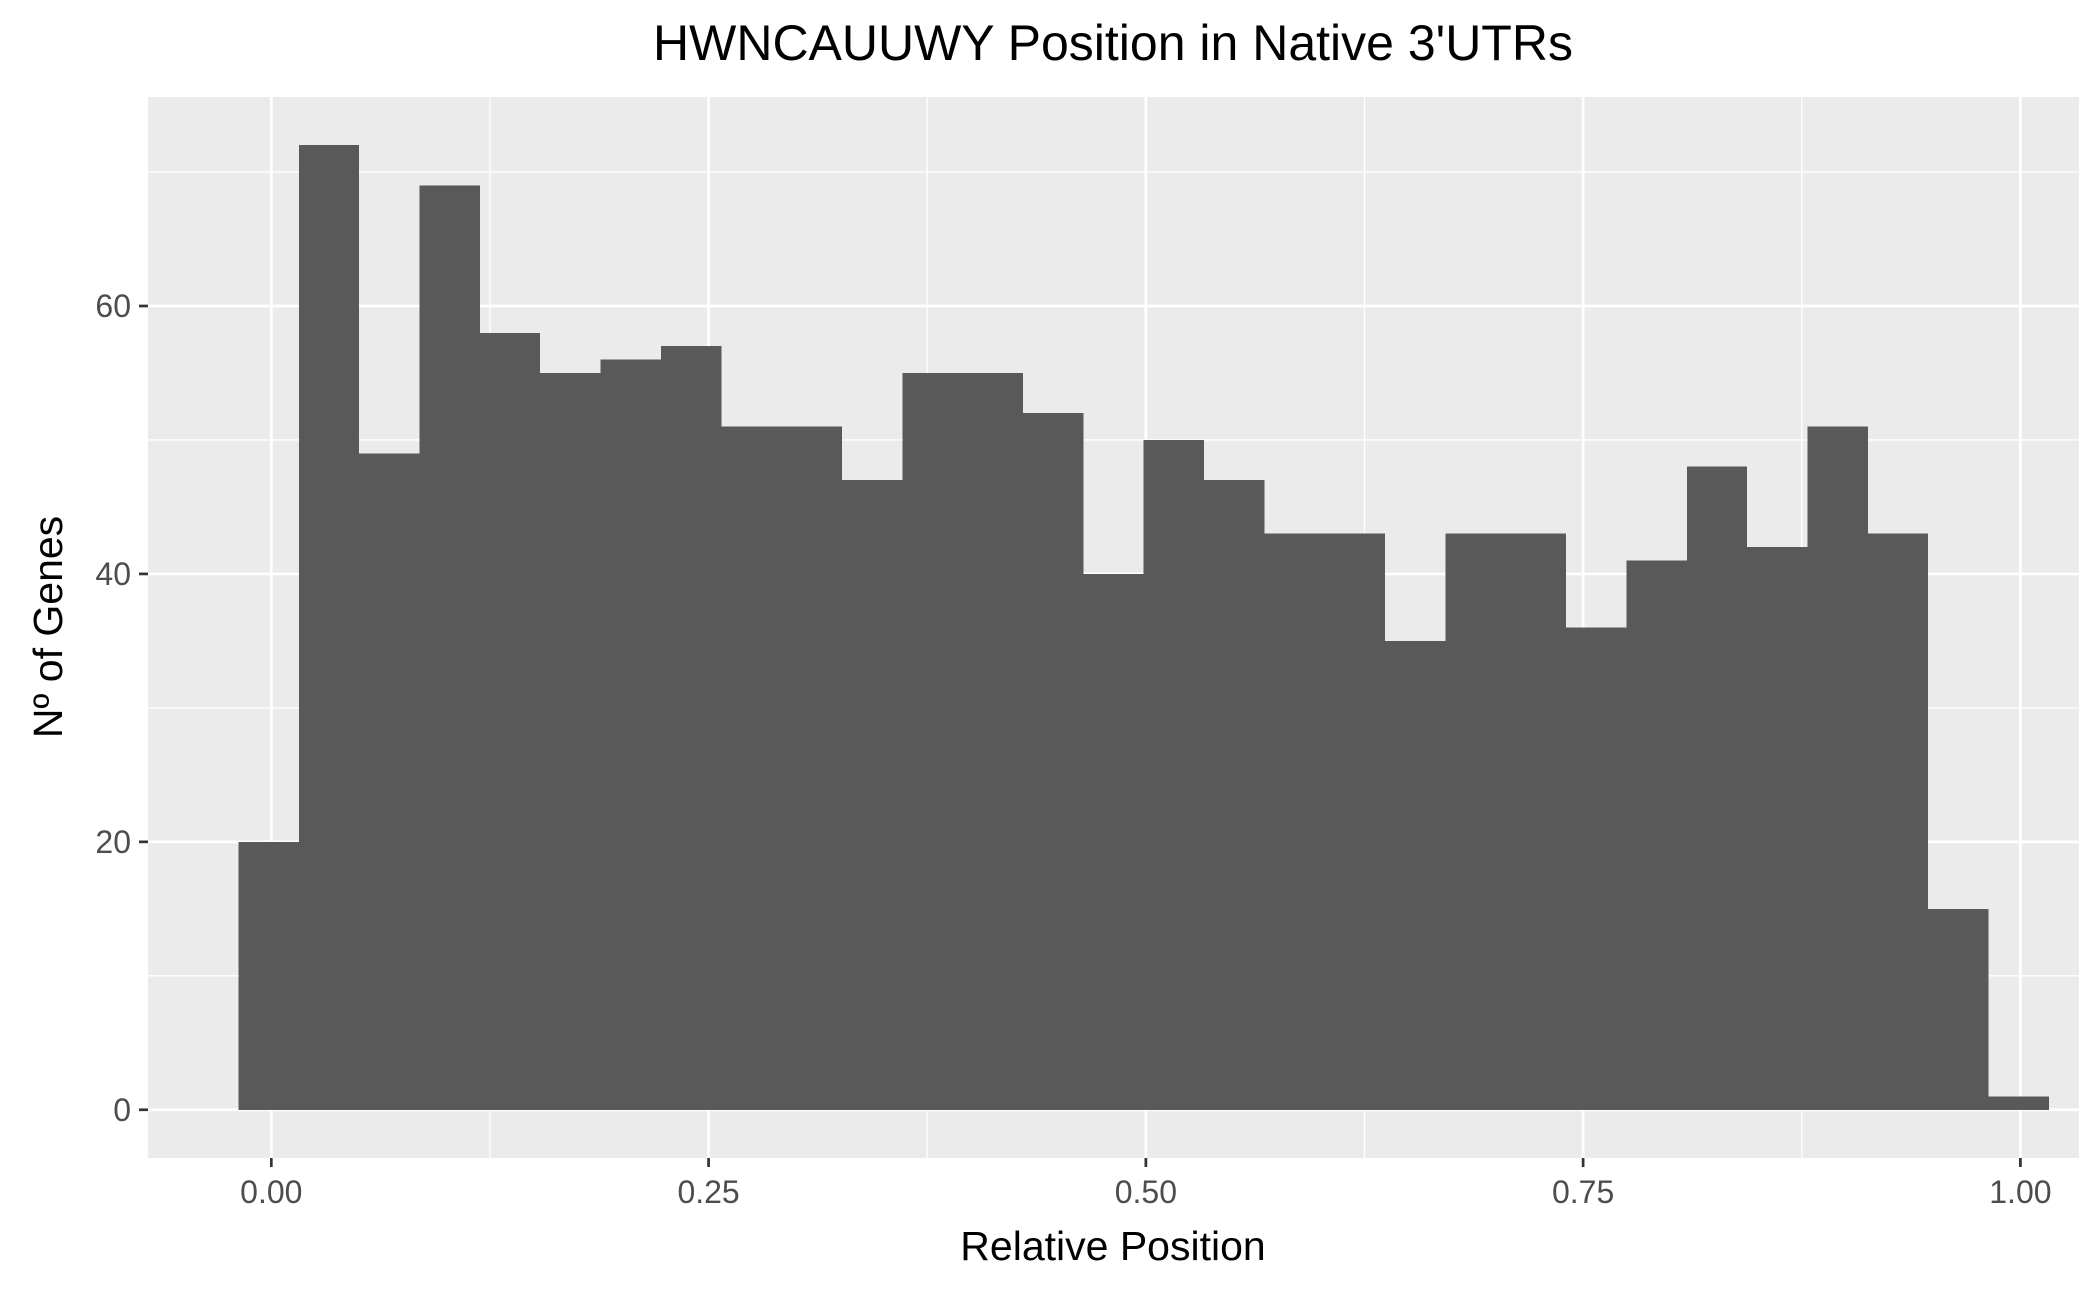 The height and width of the screenshot is (1298, 2096). I want to click on x-tick-label: 1.00, so click(2020, 1192).